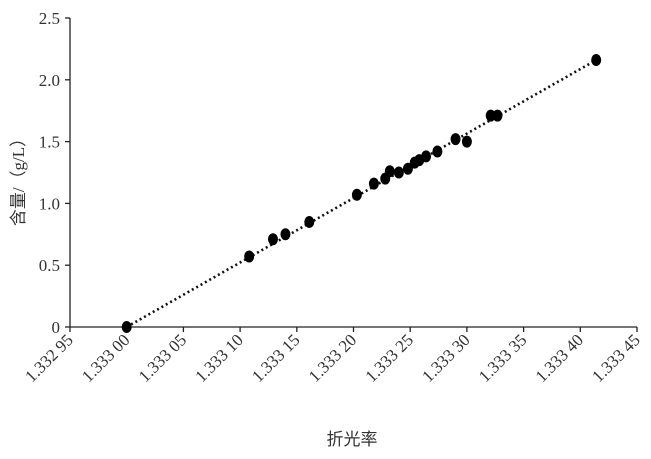  Describe the element at coordinates (446, 358) in the screenshot. I see `x-tick-label: 1.333 30` at that location.